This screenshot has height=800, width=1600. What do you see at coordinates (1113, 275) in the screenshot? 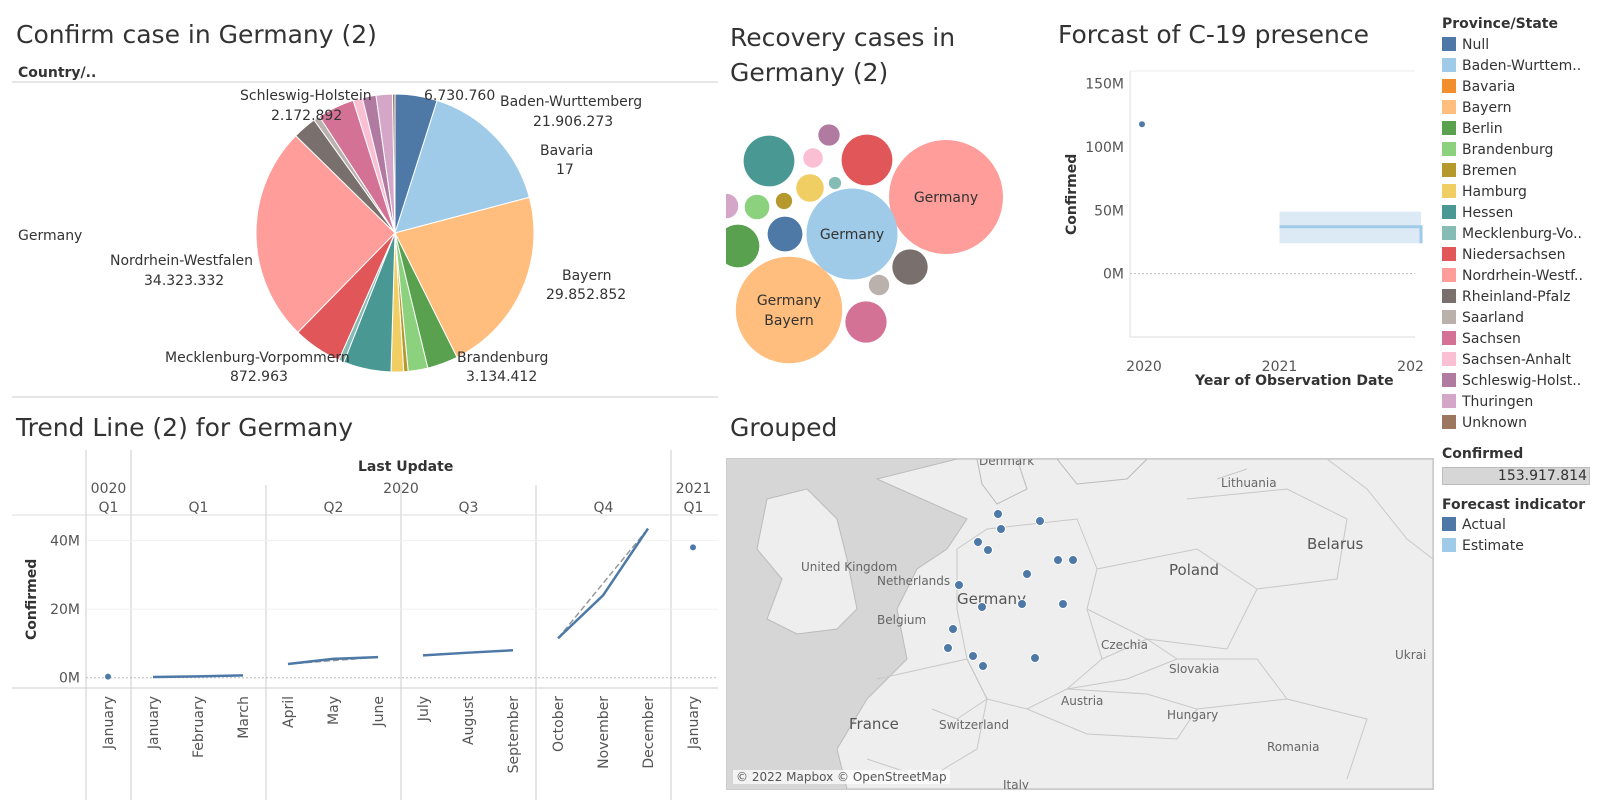
I see `forecast-y-tick: 0M` at bounding box center [1113, 275].